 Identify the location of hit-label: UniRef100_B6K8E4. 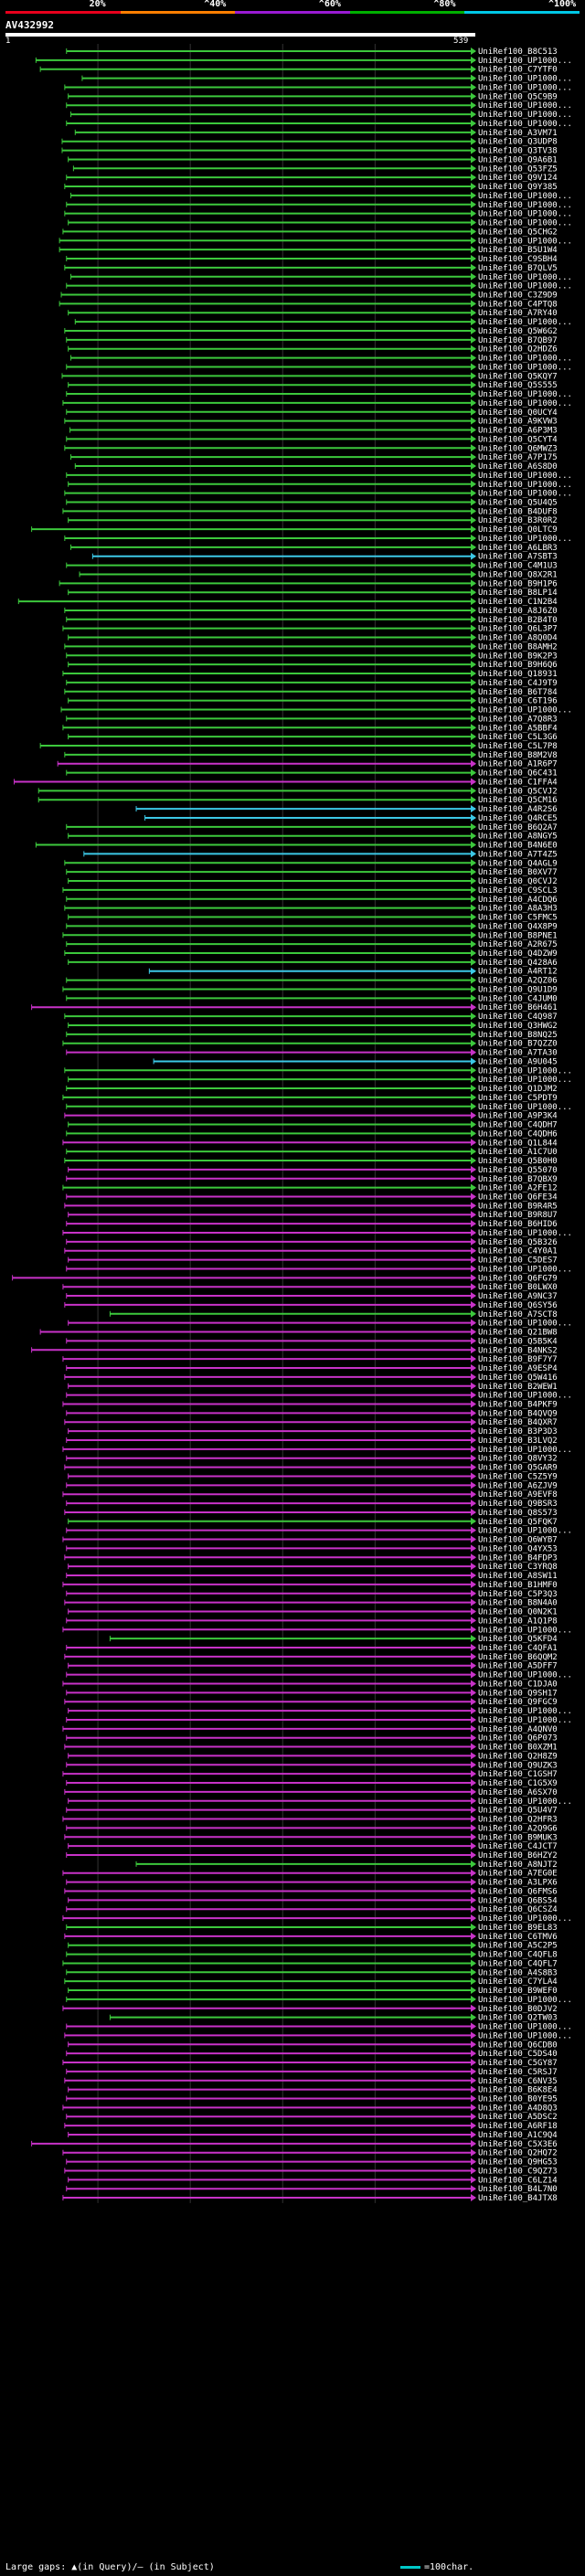
(518, 2090).